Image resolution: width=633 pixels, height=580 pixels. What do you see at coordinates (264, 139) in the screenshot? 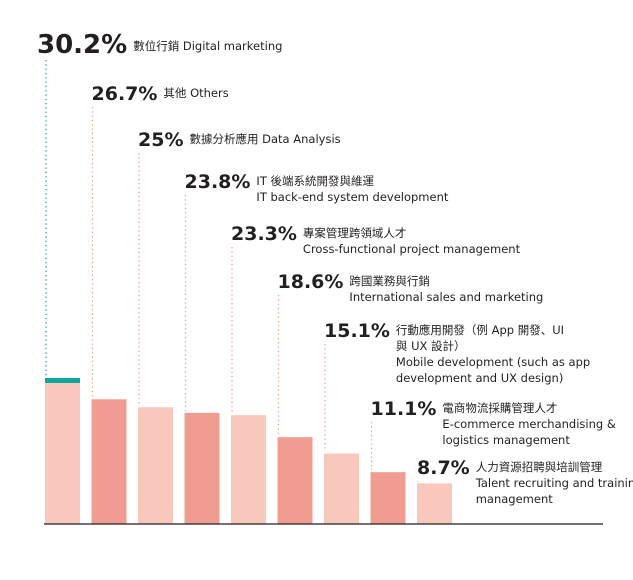
I see `category-label-3-line-1: 數據分析應用 Data Analysis` at bounding box center [264, 139].